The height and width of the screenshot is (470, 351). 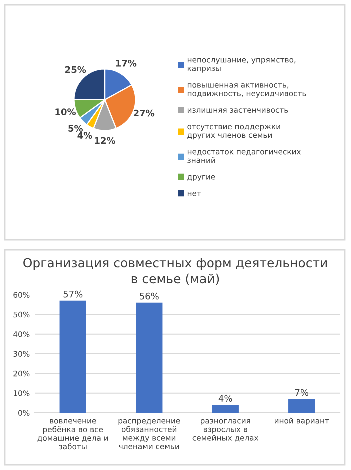 I want to click on data-label: 27%, so click(x=144, y=113).